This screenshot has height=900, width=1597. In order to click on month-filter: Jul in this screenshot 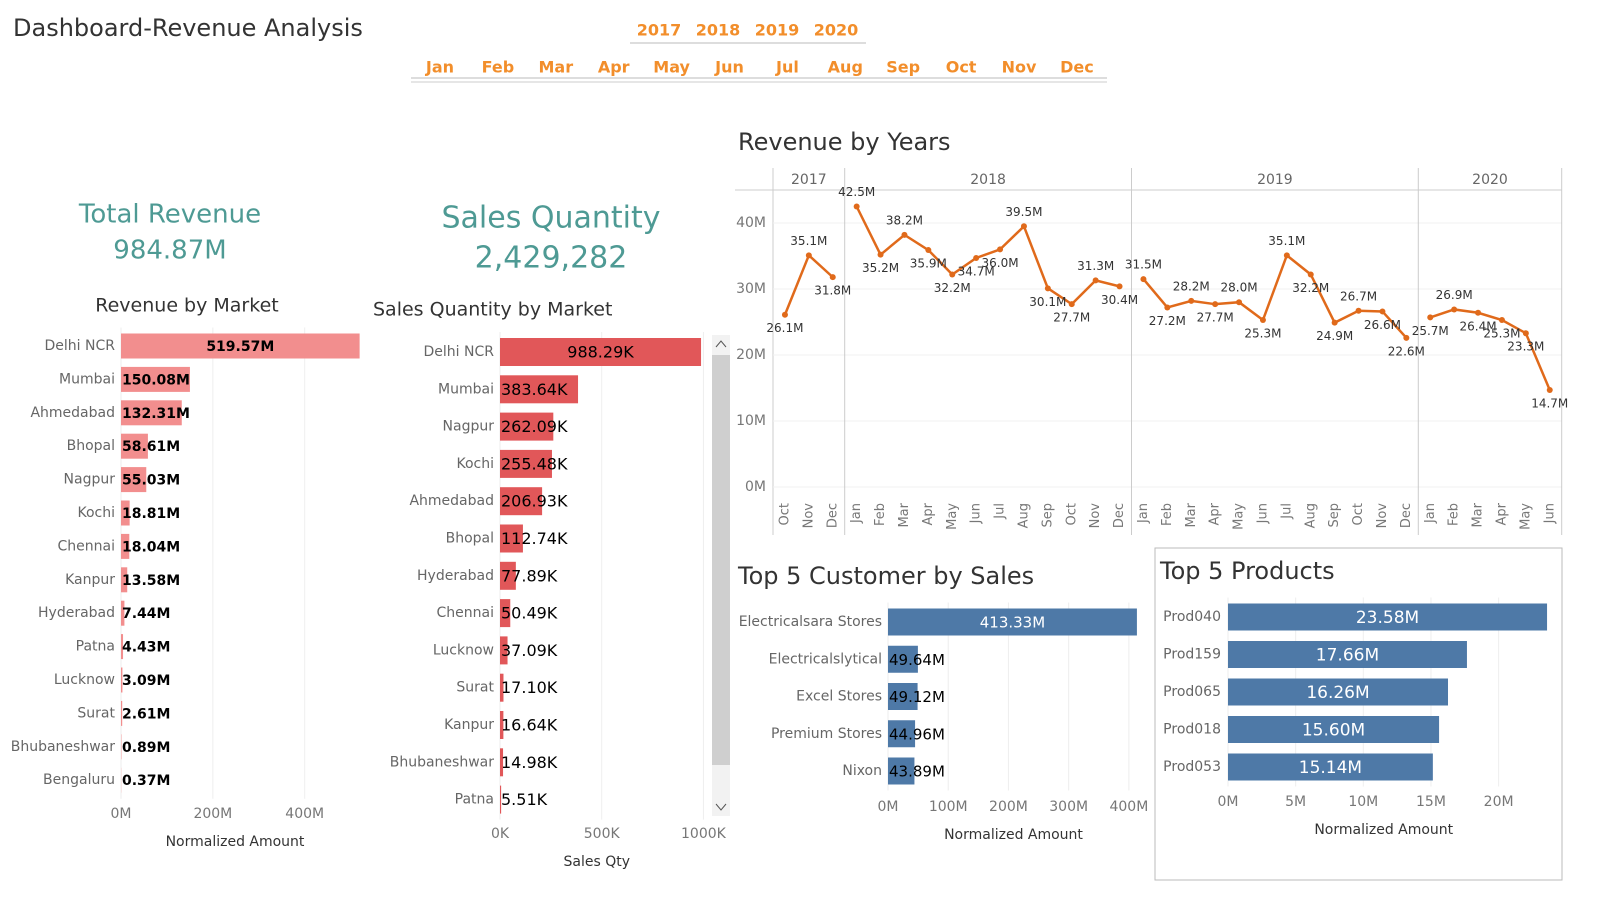, I will do `click(787, 67)`.